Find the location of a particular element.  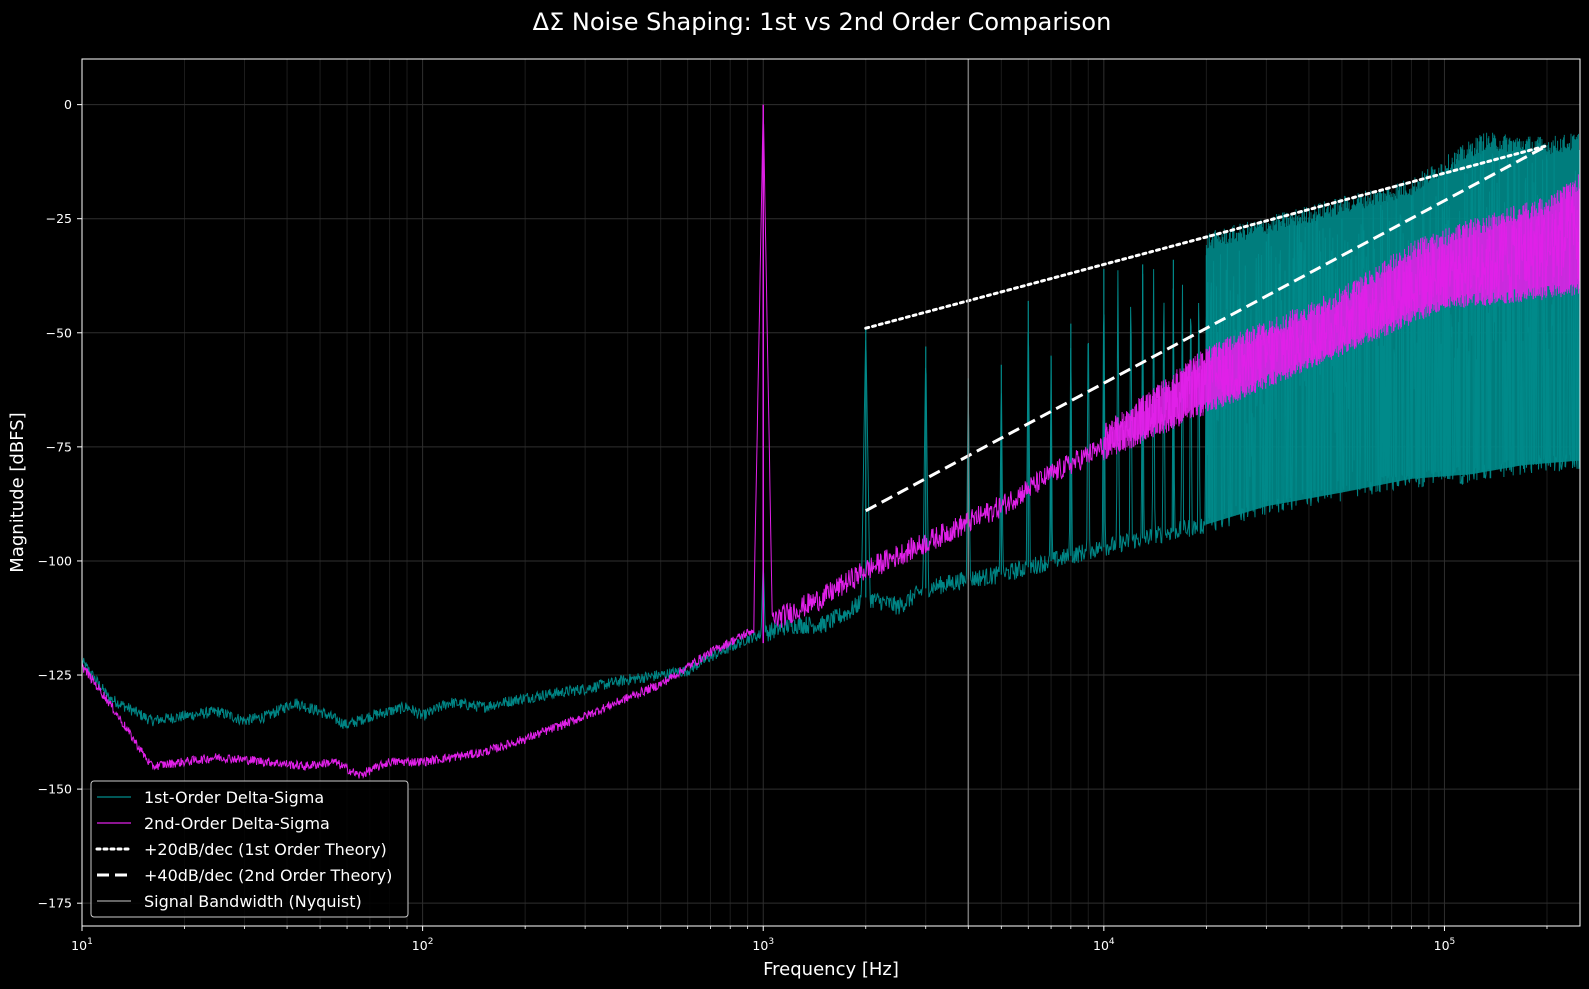

y-tick-label: 0 is located at coordinates (68, 104).